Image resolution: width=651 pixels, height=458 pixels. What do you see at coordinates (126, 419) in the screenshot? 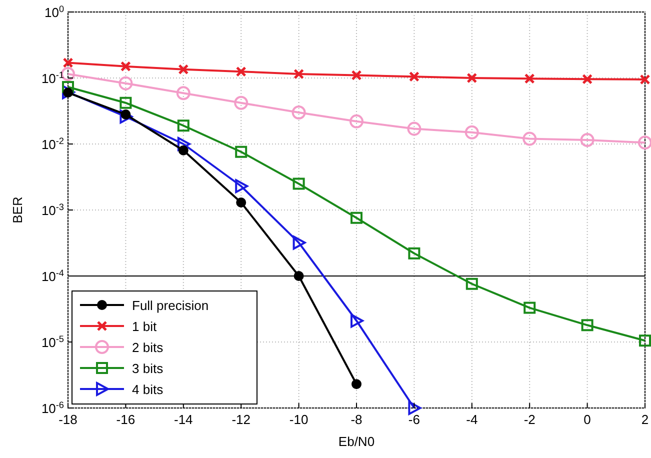
I see `x-tick-label: -16` at bounding box center [126, 419].